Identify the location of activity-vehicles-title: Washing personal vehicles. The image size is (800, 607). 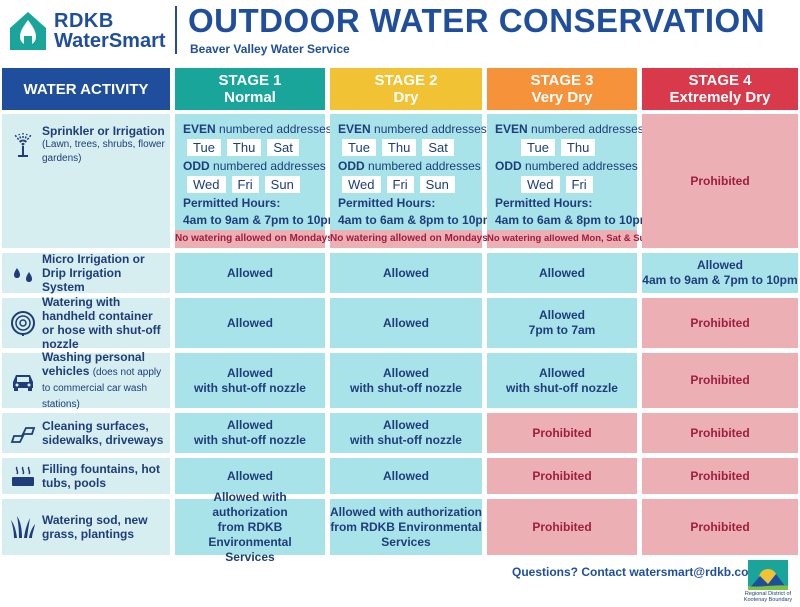
(93, 363).